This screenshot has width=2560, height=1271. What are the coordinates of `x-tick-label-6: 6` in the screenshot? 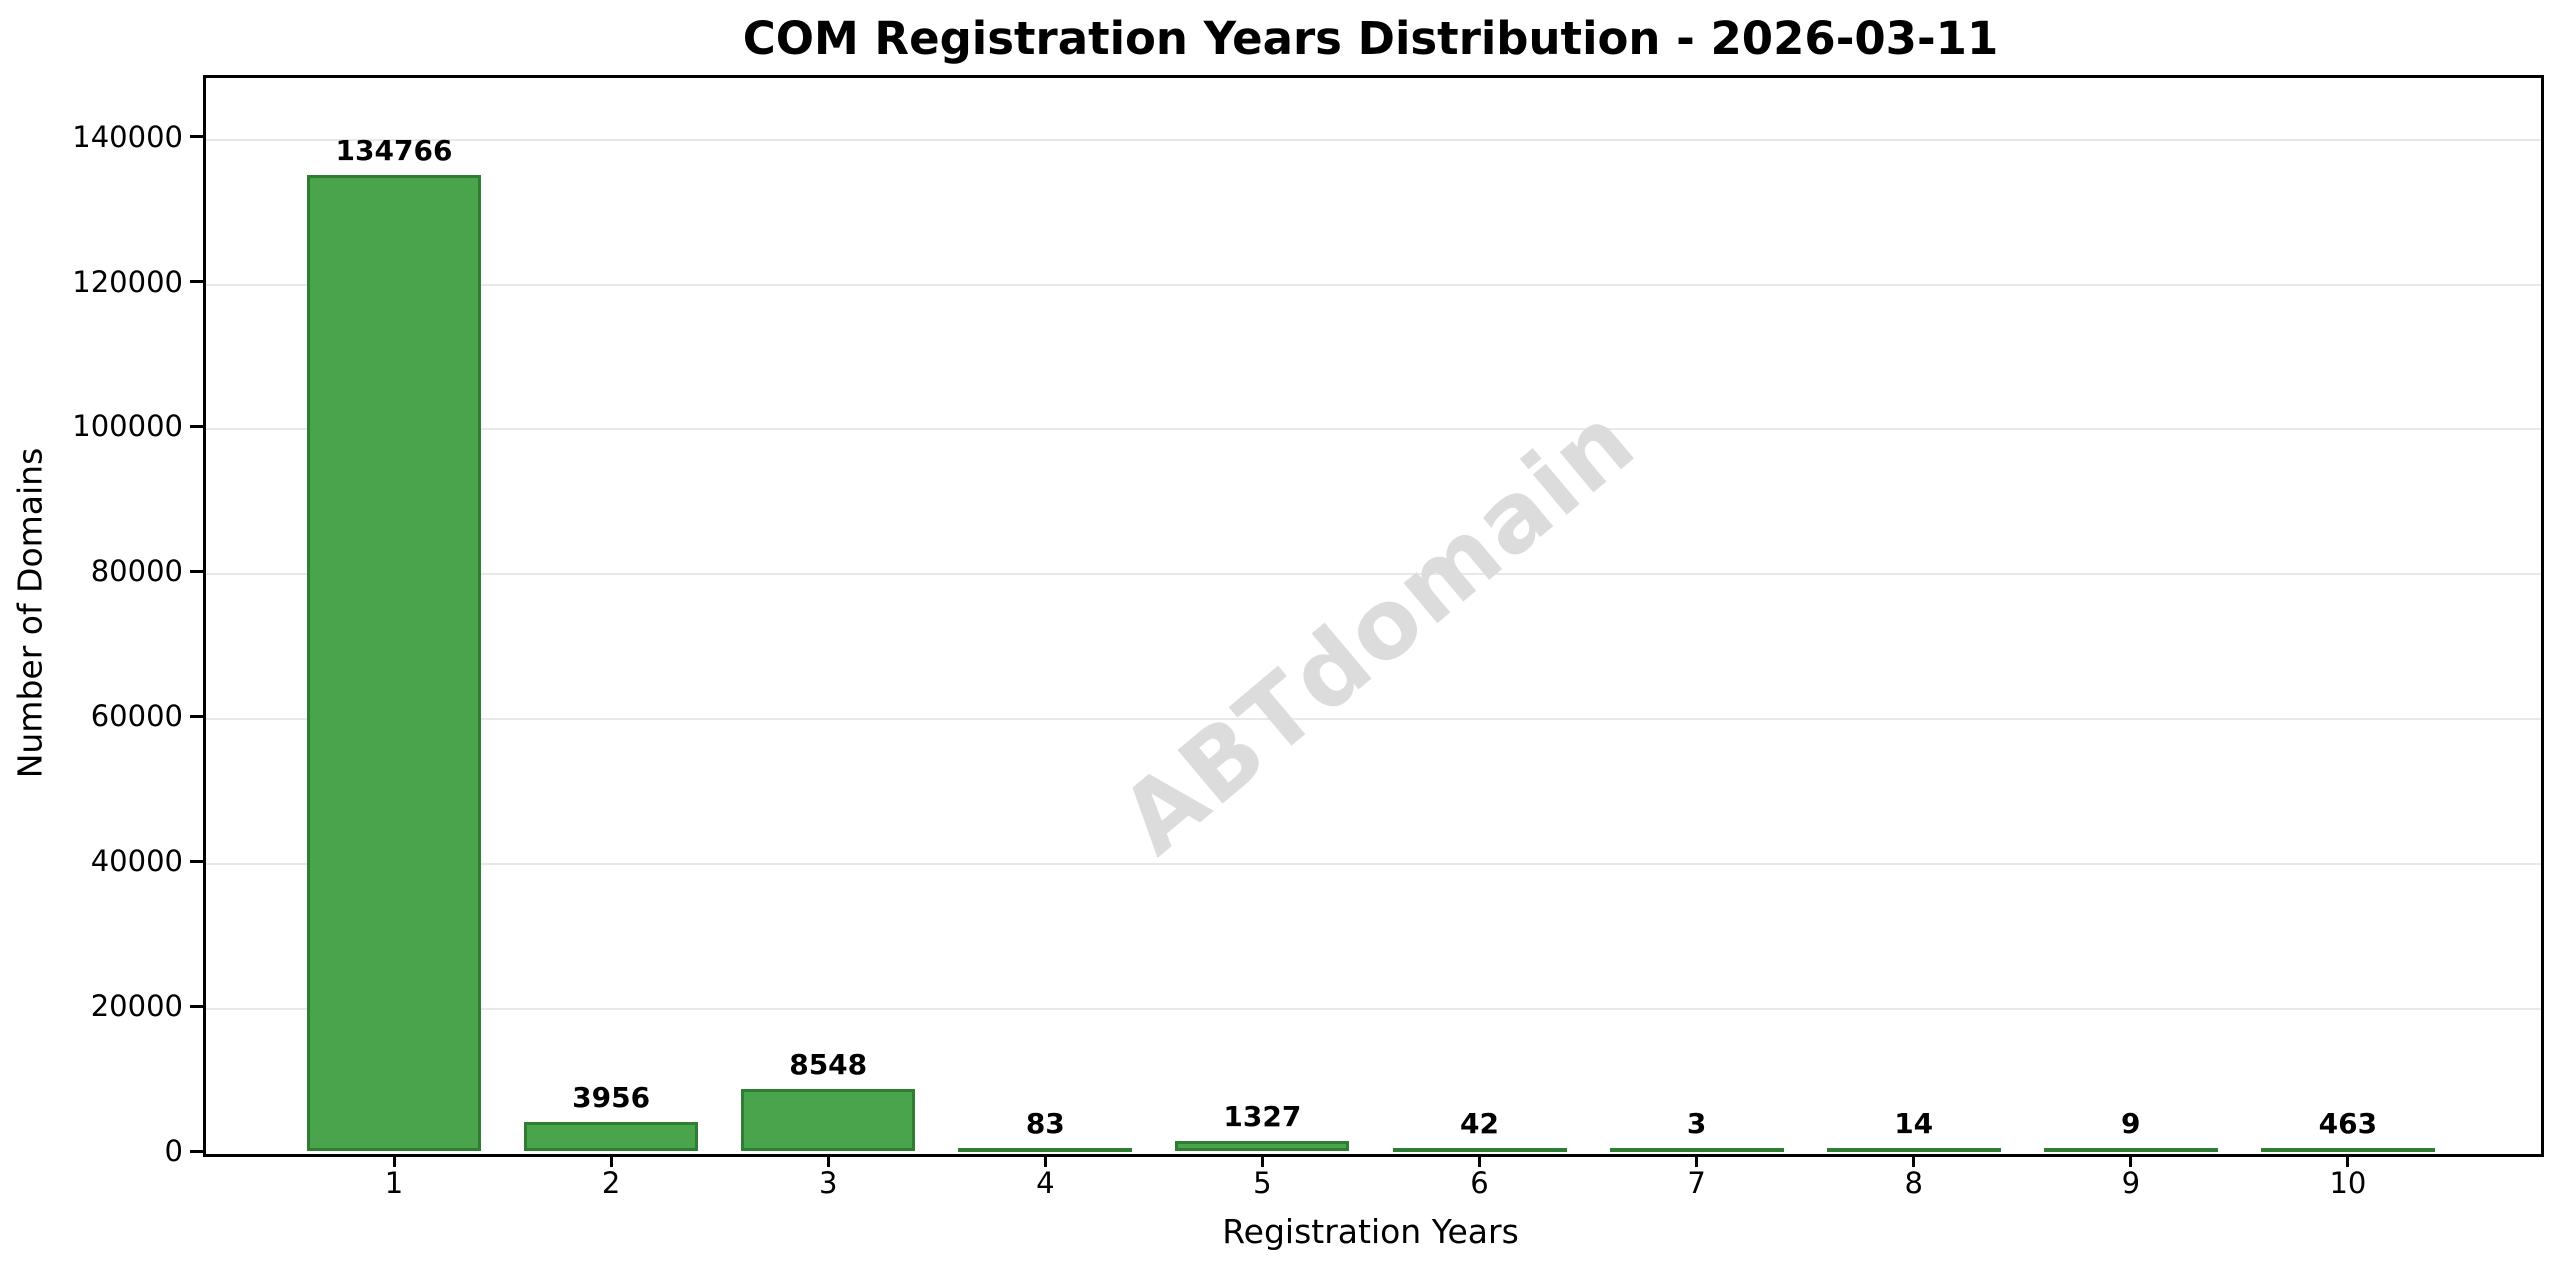 It's located at (1479, 1183).